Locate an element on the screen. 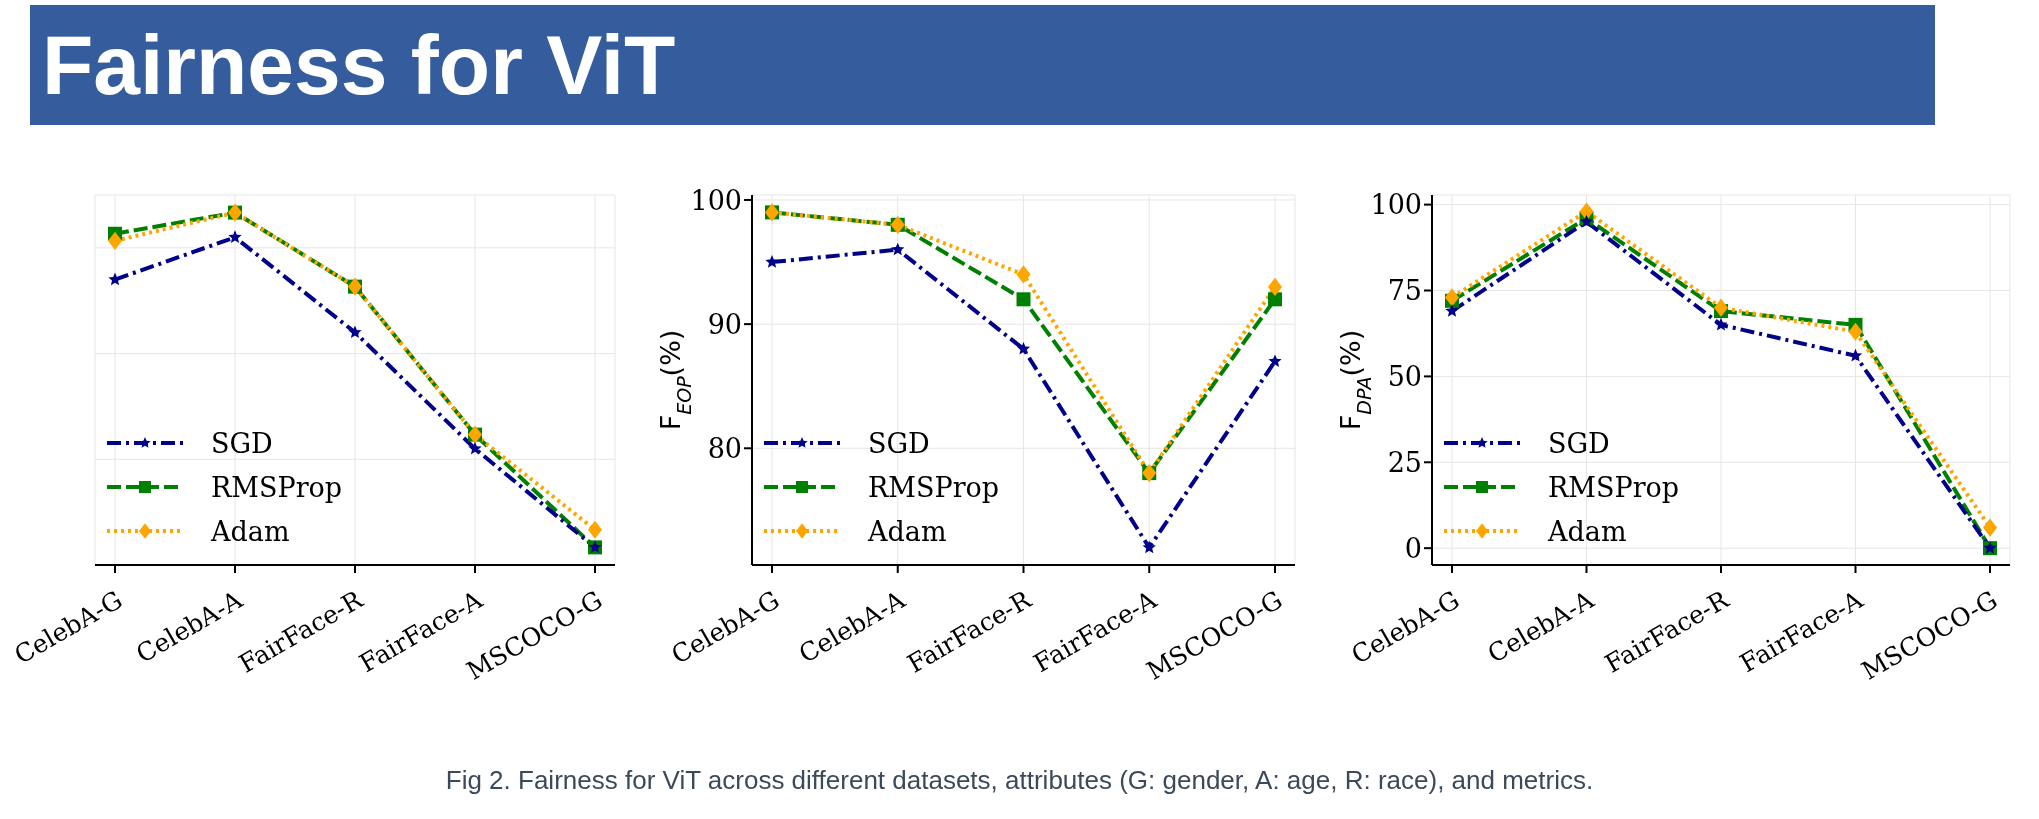 The width and height of the screenshot is (2039, 819). caption: Fig 2. Fairness for ViT across different datasets, attributes (G: gender, A: age, R: race), and metrics. is located at coordinates (1019, 780).